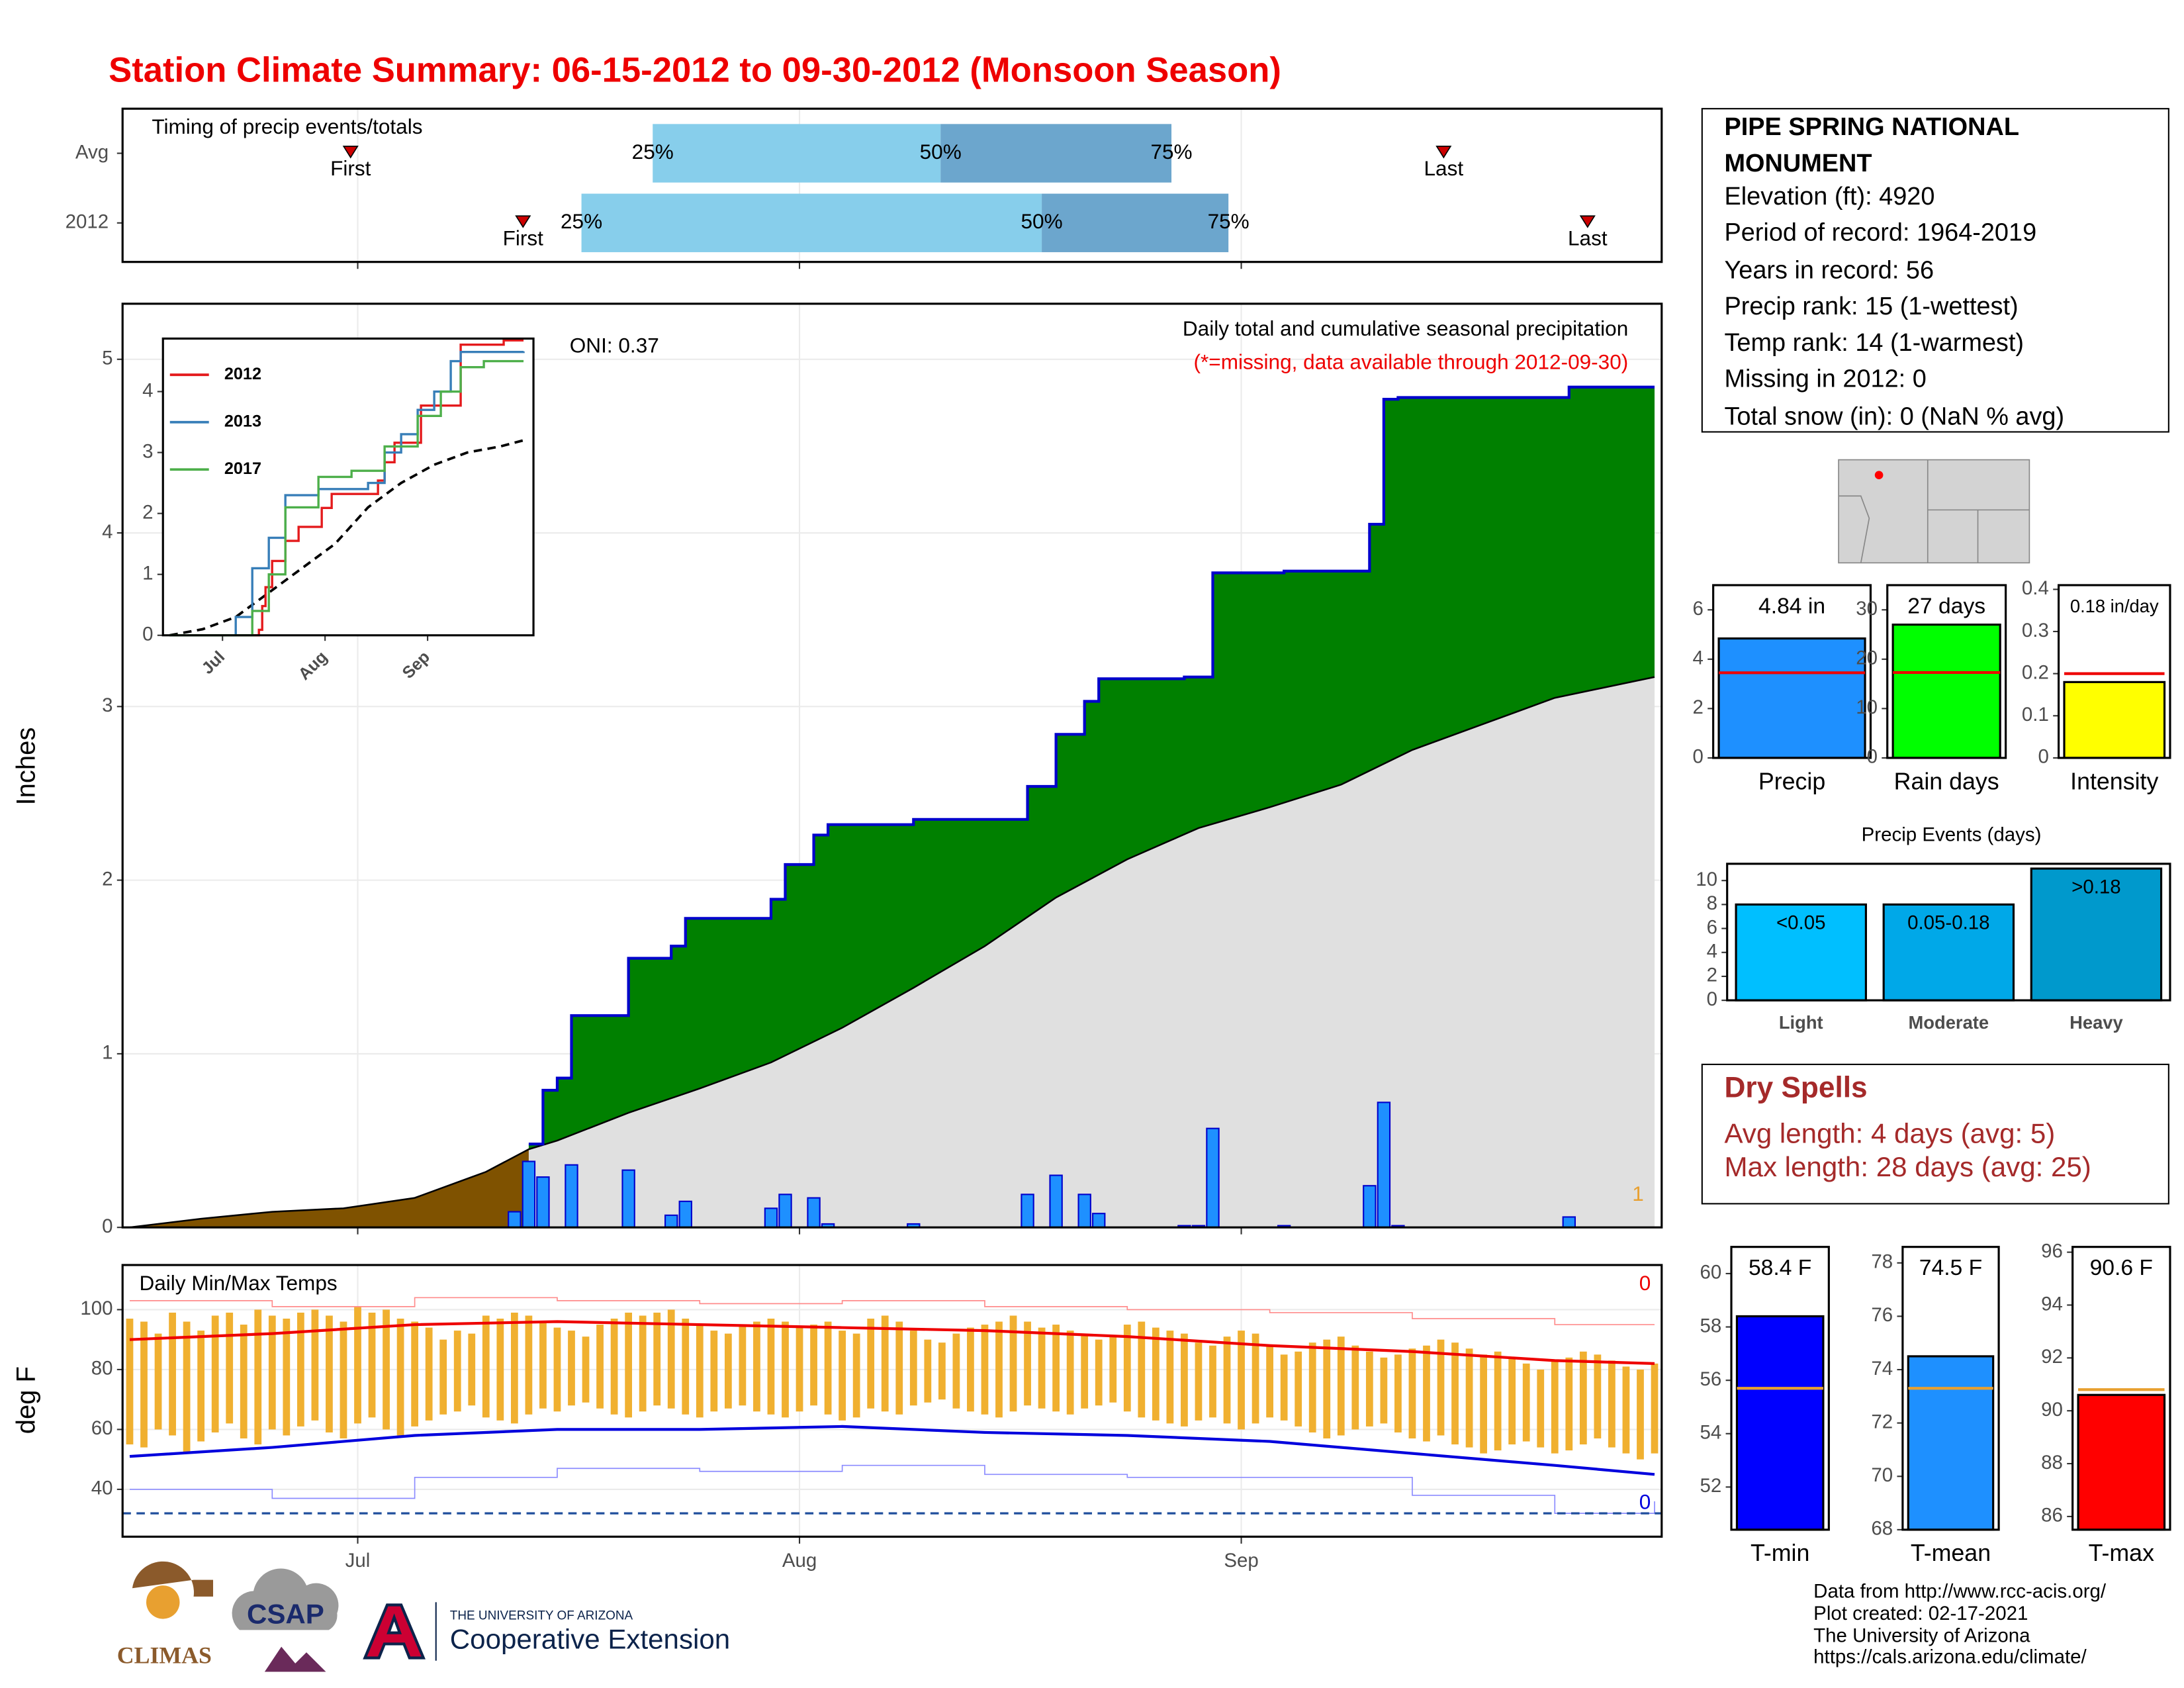 This screenshot has width=2184, height=1688. I want to click on category-label: Precip, so click(1792, 781).